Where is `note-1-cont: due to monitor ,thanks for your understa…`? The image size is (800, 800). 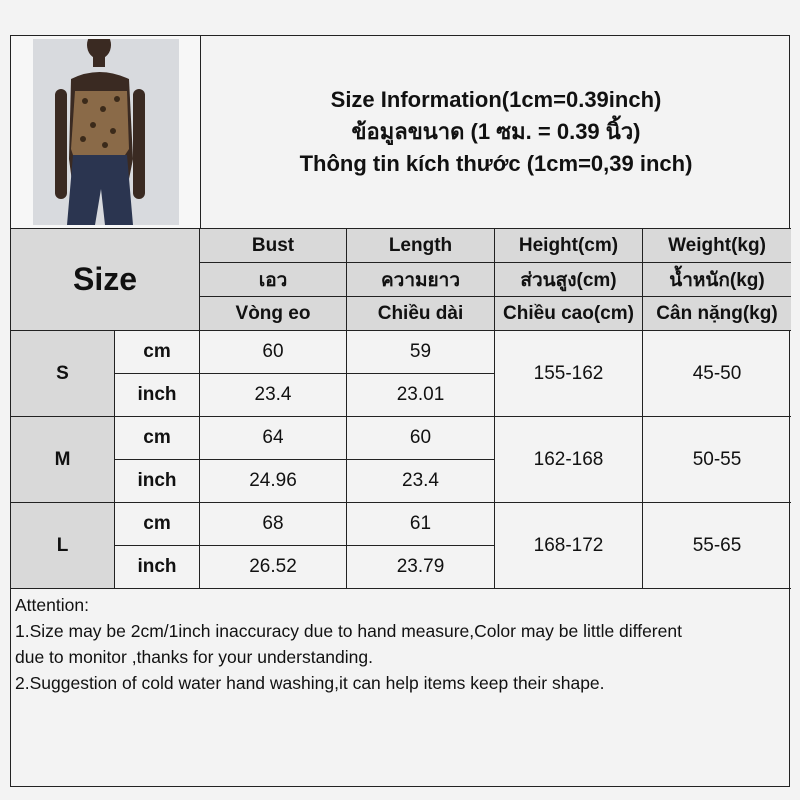 note-1-cont: due to monitor ,thanks for your understa… is located at coordinates (194, 657).